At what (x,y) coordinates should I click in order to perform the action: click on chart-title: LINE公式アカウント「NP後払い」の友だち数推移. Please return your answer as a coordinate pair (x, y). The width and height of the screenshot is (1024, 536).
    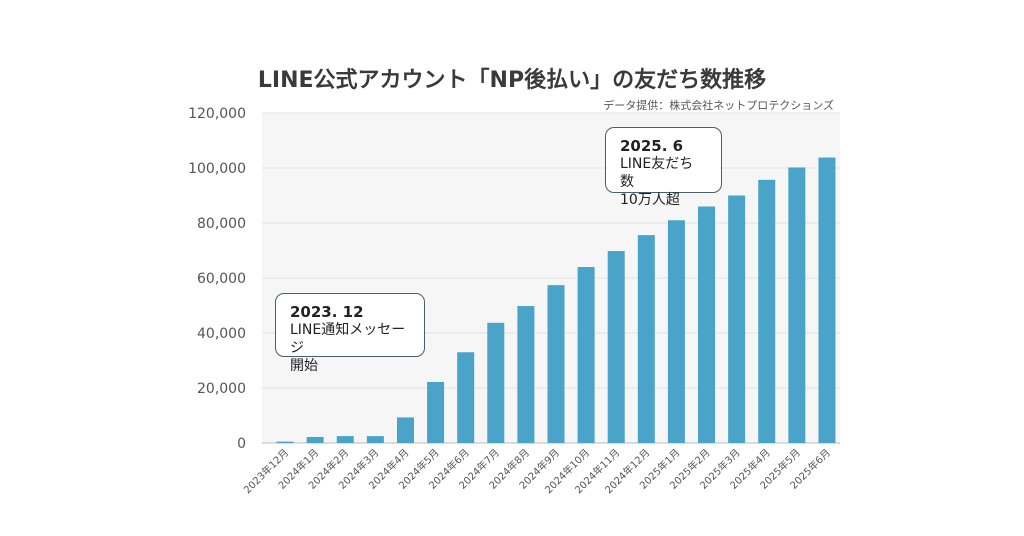
    Looking at the image, I should click on (512, 80).